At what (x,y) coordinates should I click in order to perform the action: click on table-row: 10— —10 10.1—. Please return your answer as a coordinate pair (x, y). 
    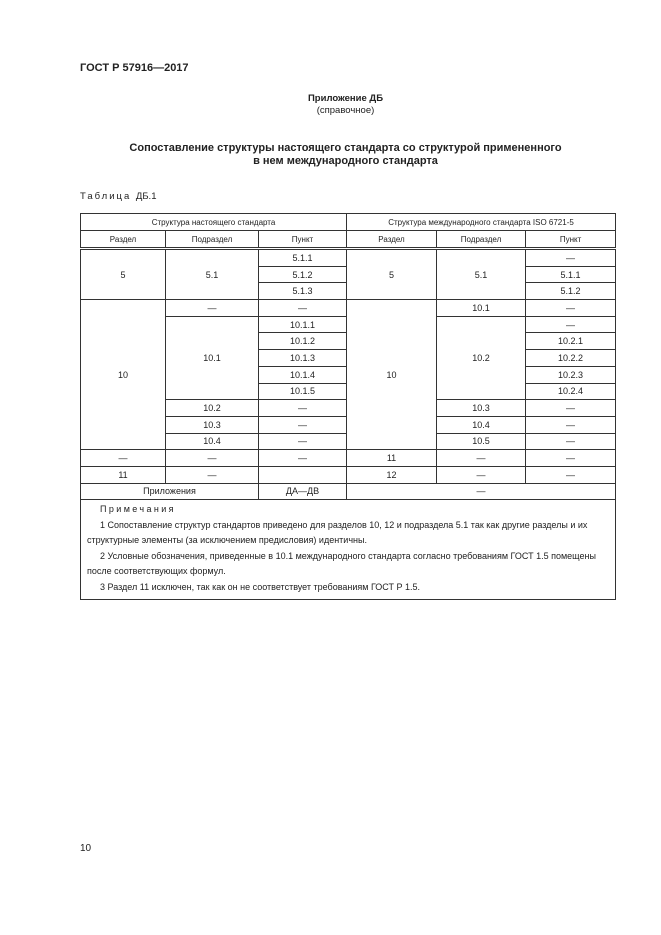
    Looking at the image, I should click on (348, 375).